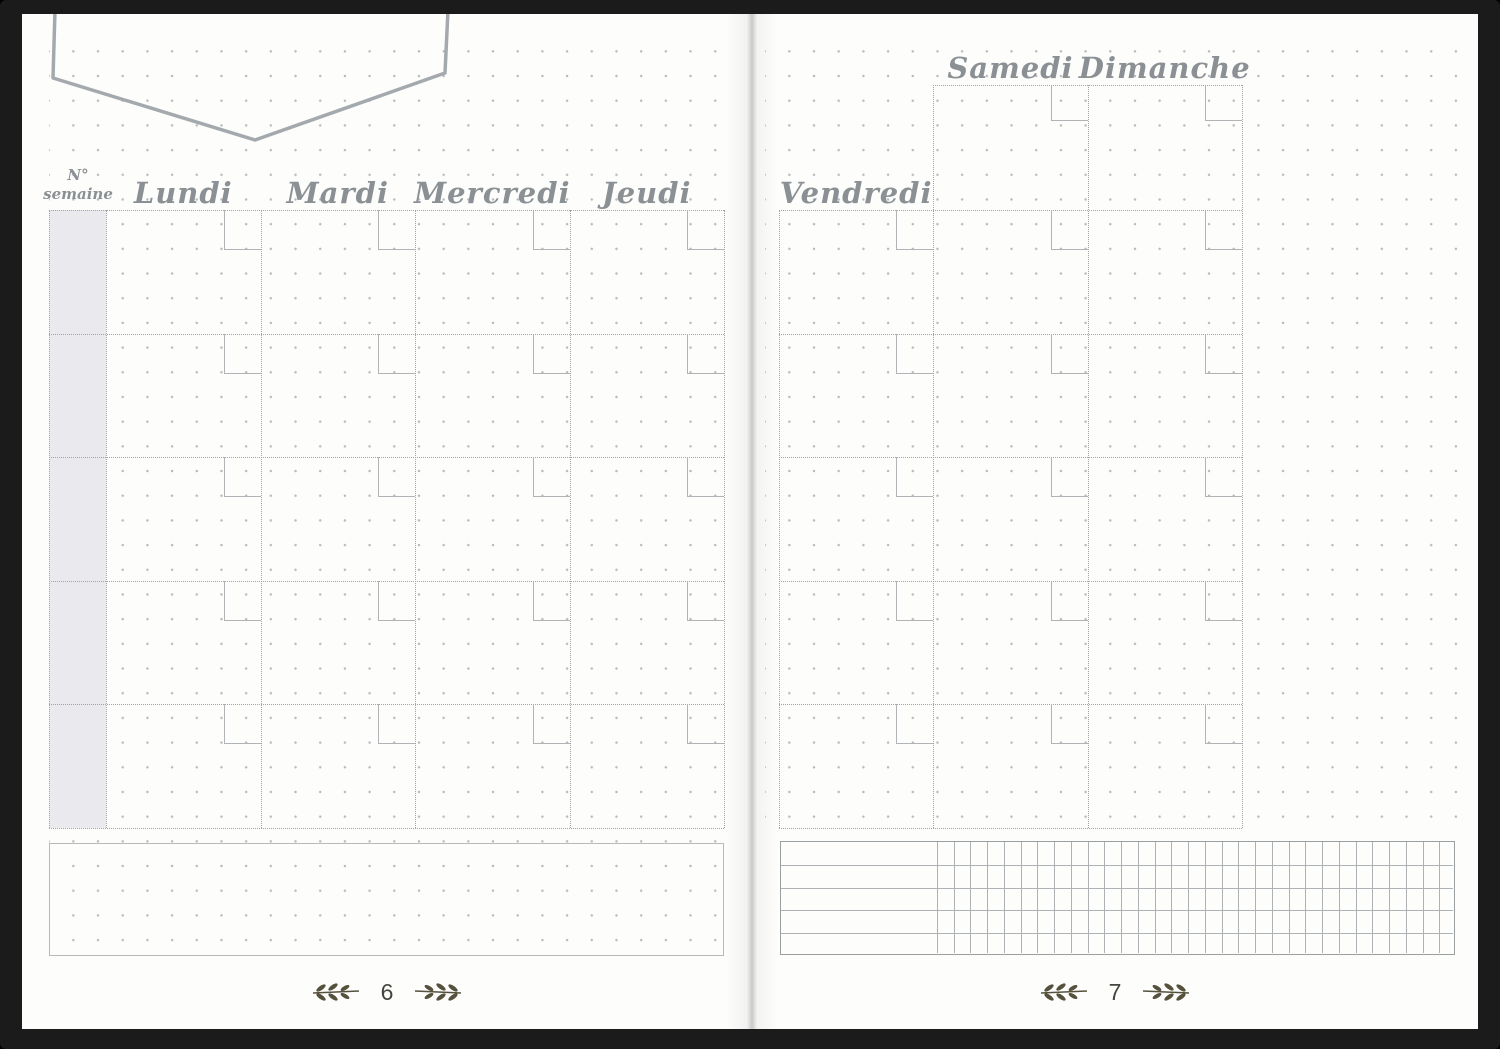 The width and height of the screenshot is (1500, 1049). What do you see at coordinates (1010, 68) in the screenshot?
I see `day-header-samedi: Samedi` at bounding box center [1010, 68].